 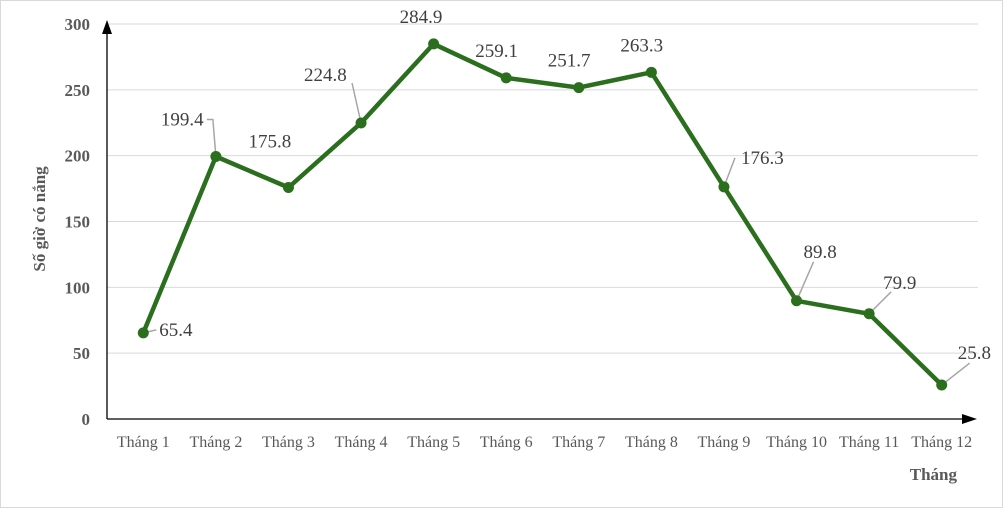 What do you see at coordinates (176, 330) in the screenshot?
I see `data-label: 65.4` at bounding box center [176, 330].